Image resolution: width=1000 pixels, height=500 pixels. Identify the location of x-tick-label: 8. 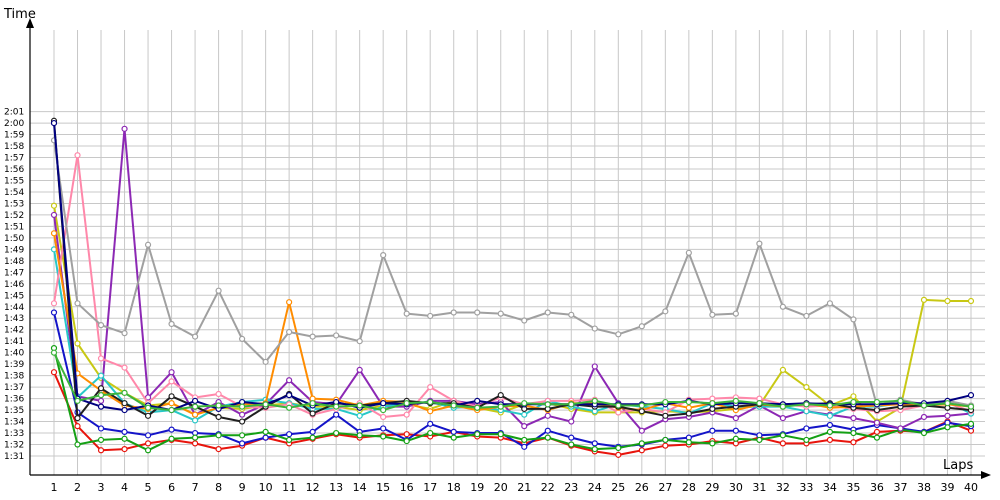
(218, 487).